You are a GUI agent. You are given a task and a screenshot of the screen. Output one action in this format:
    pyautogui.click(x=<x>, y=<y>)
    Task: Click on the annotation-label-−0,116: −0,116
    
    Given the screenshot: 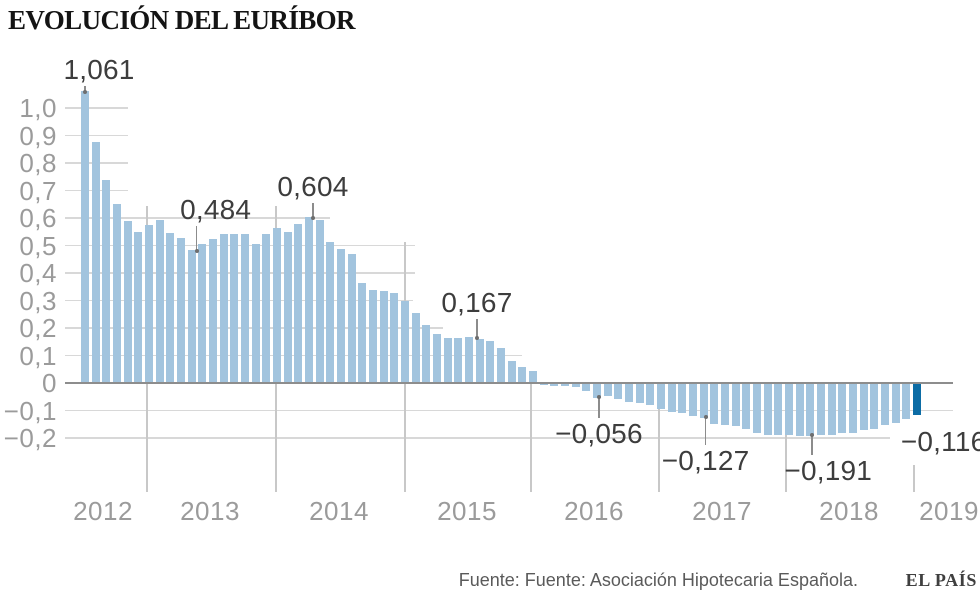 What is the action you would take?
    pyautogui.click(x=940, y=441)
    